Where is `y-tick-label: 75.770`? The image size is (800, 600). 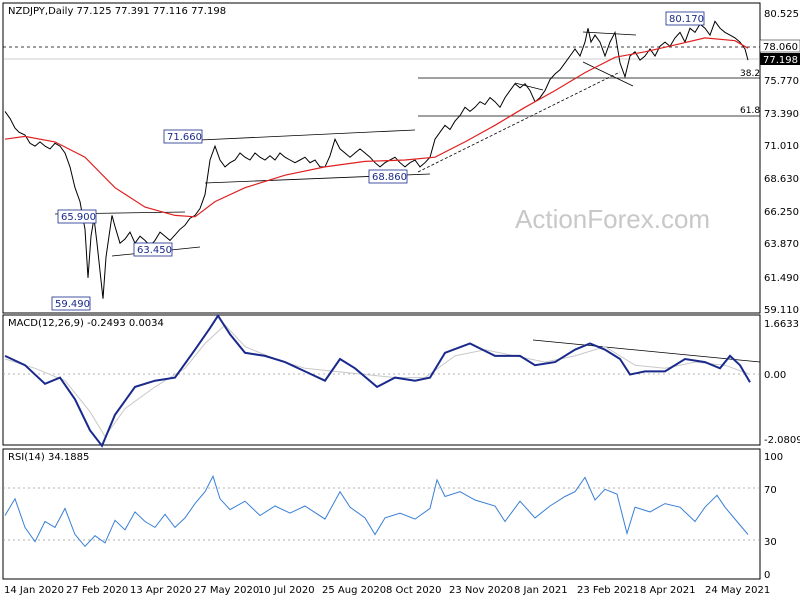 y-tick-label: 75.770 is located at coordinates (781, 81).